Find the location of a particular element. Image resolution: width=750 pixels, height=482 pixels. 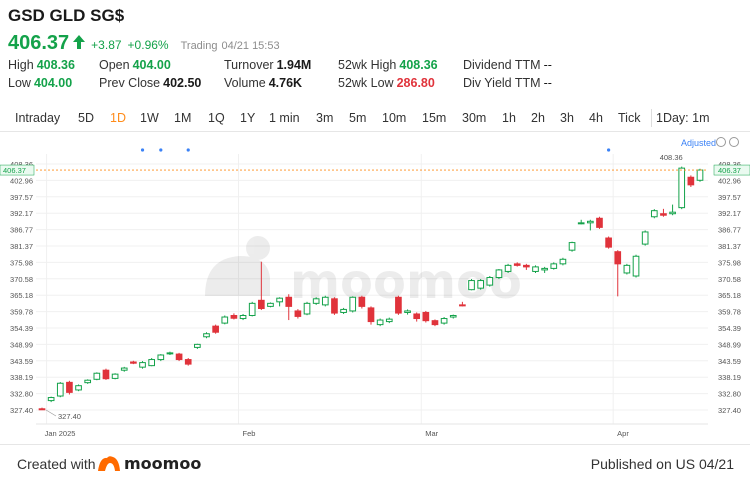

zoom-out-icon is located at coordinates (721, 142).